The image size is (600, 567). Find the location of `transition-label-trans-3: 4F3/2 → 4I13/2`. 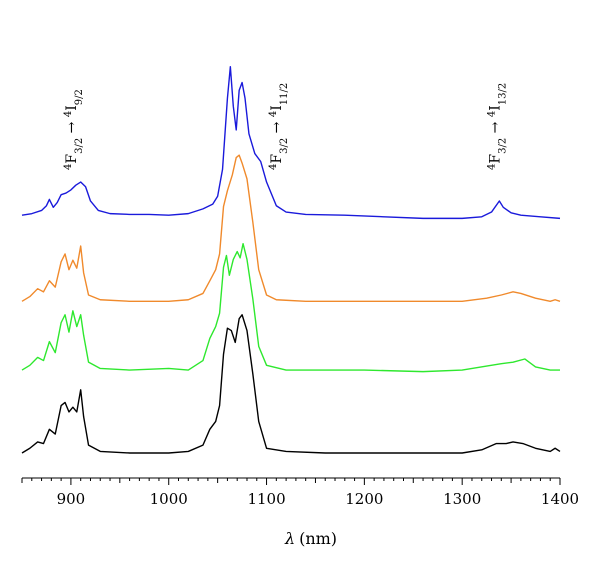

transition-label-trans-3: 4F3/2 → 4I13/2 is located at coordinates (497, 126).